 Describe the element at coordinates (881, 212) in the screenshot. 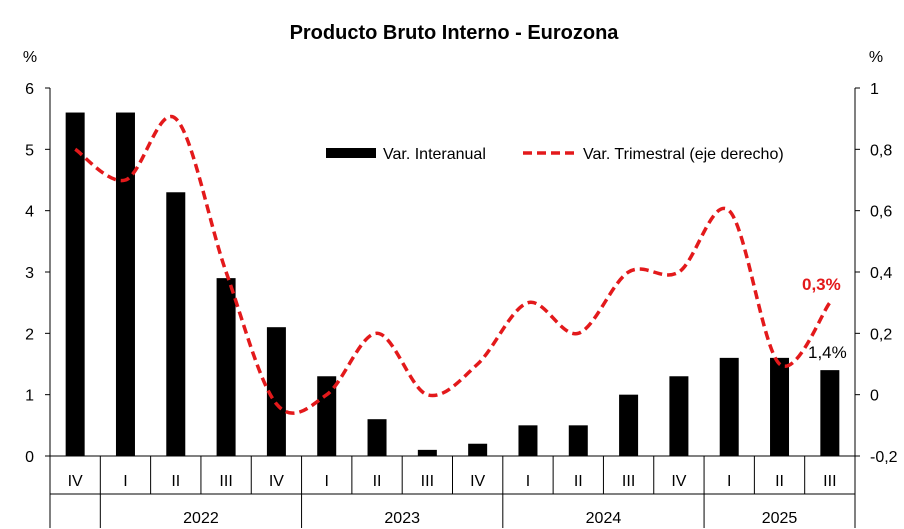

I see `right-tick-label: 0,6` at that location.